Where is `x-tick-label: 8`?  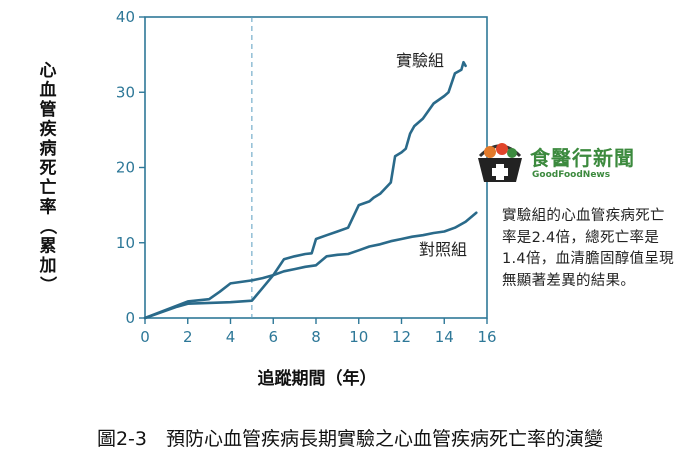 x-tick-label: 8 is located at coordinates (316, 337).